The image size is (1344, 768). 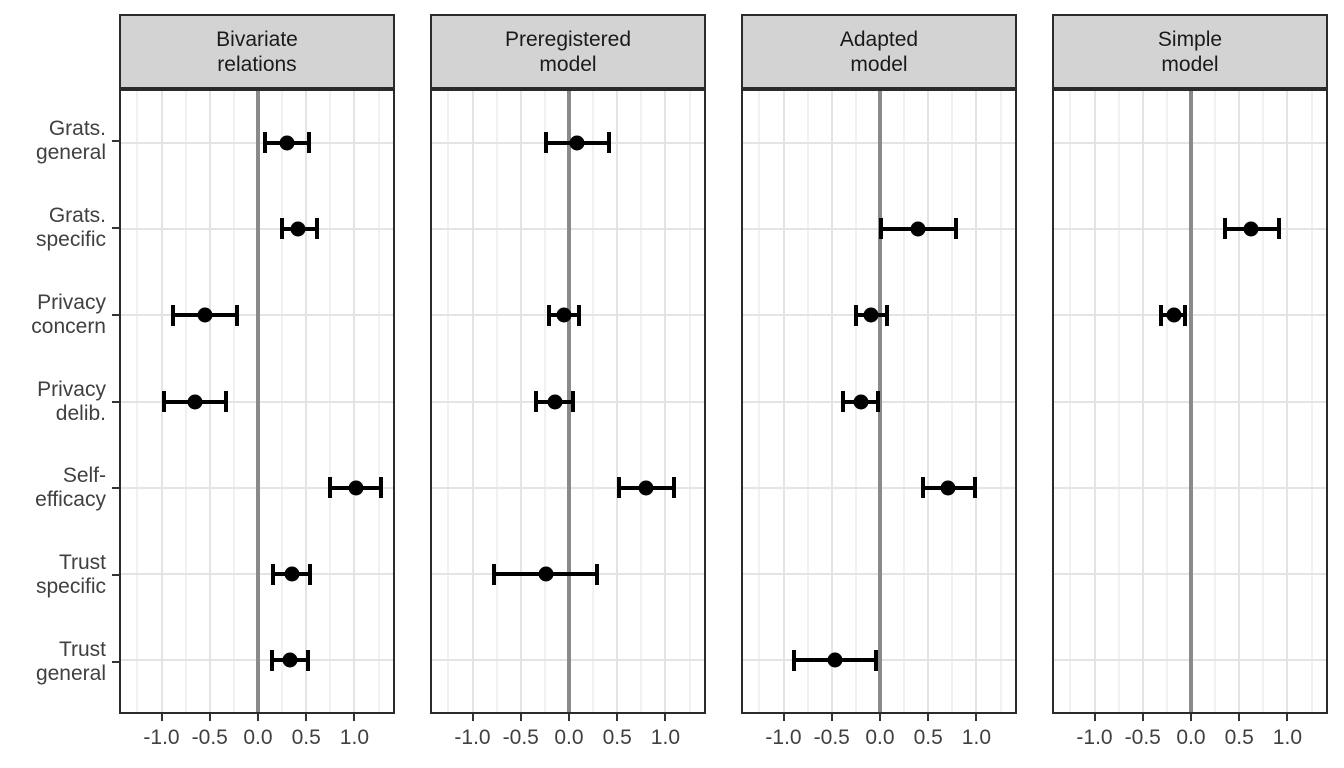 I want to click on facet-strip-title-line: Adapted, so click(x=879, y=39).